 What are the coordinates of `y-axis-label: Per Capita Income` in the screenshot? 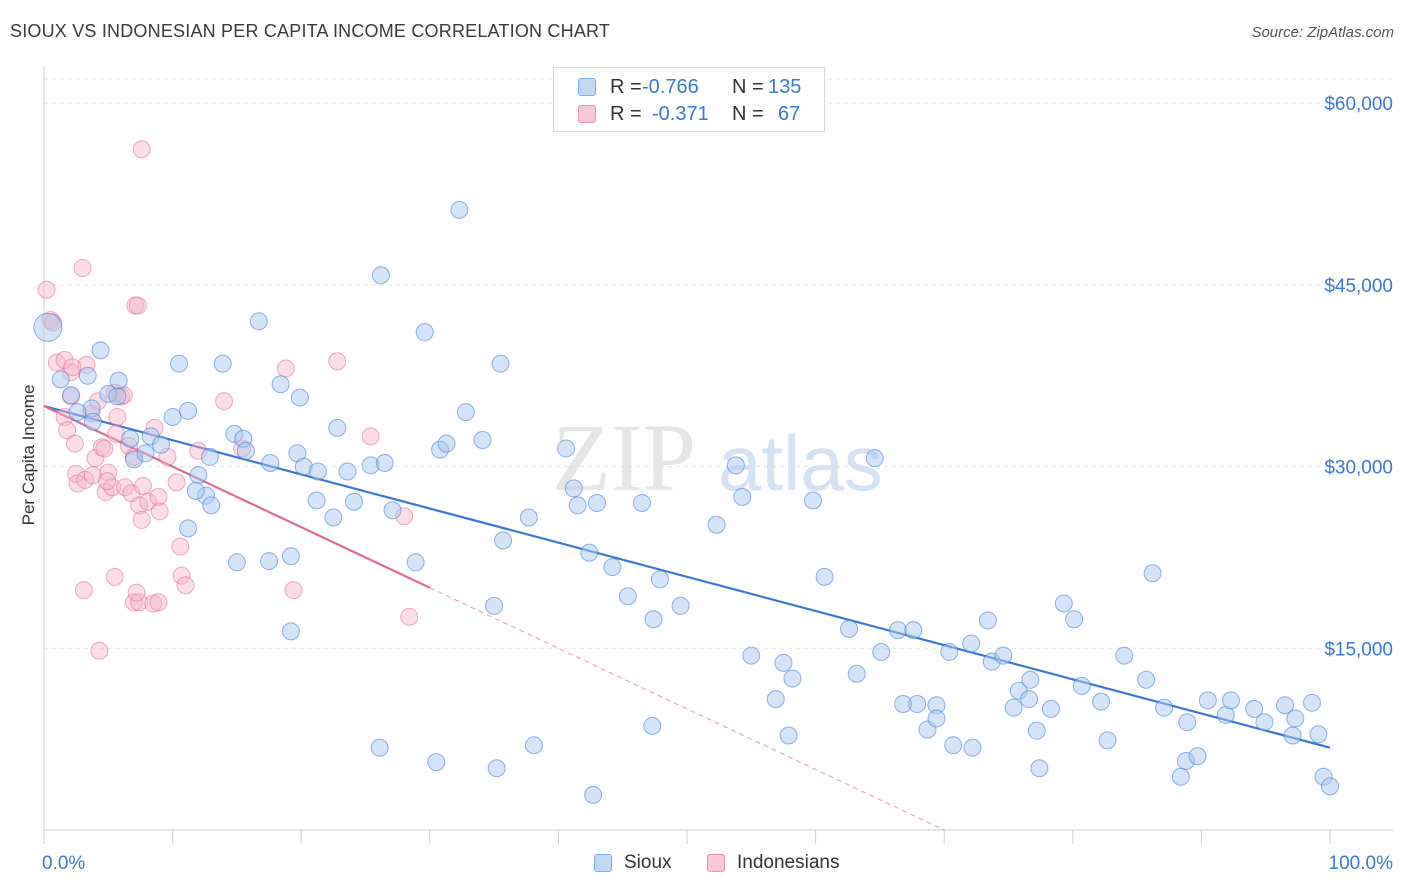 It's located at (28, 455).